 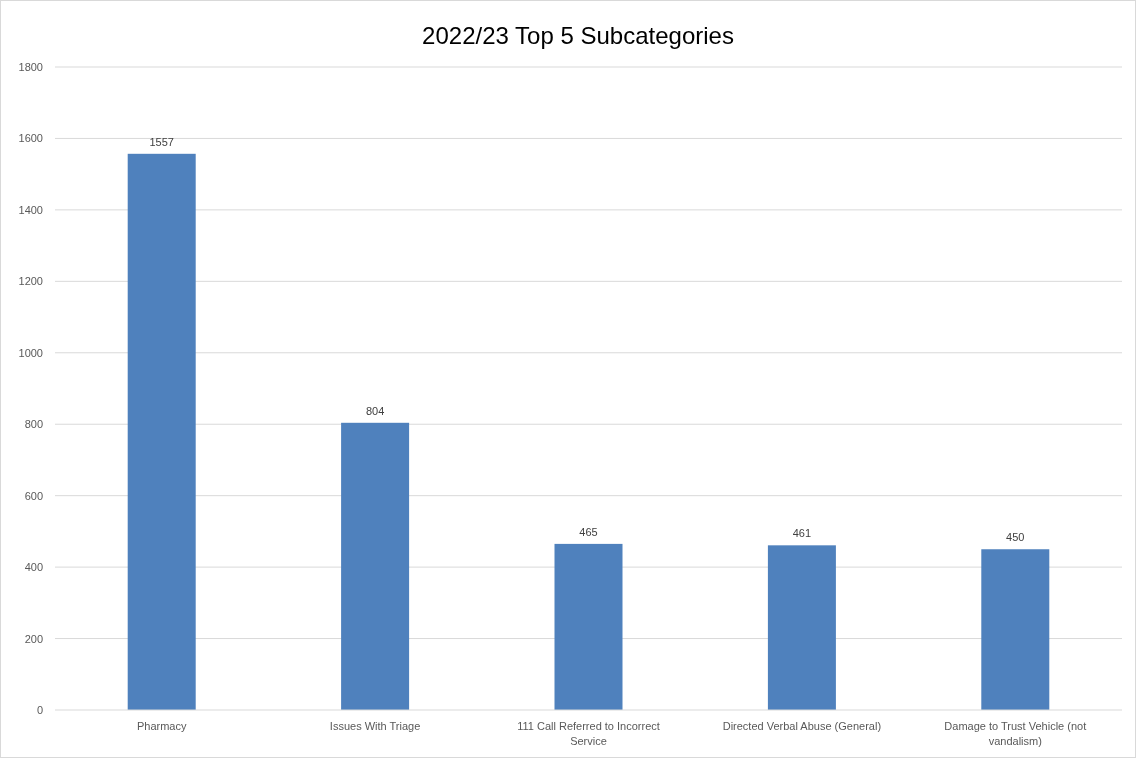 What do you see at coordinates (1015, 733) in the screenshot?
I see `x-tick-label: Damage to Trust Vehicle (not vandalism)` at bounding box center [1015, 733].